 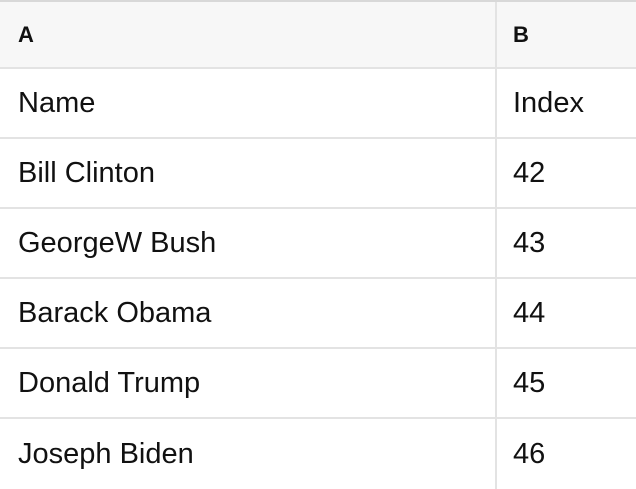 I want to click on table-cell: 44, so click(x=566, y=314).